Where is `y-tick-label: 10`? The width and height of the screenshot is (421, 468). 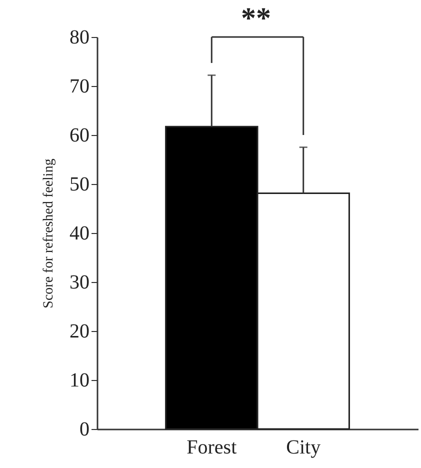
y-tick-label: 10 is located at coordinates (80, 381).